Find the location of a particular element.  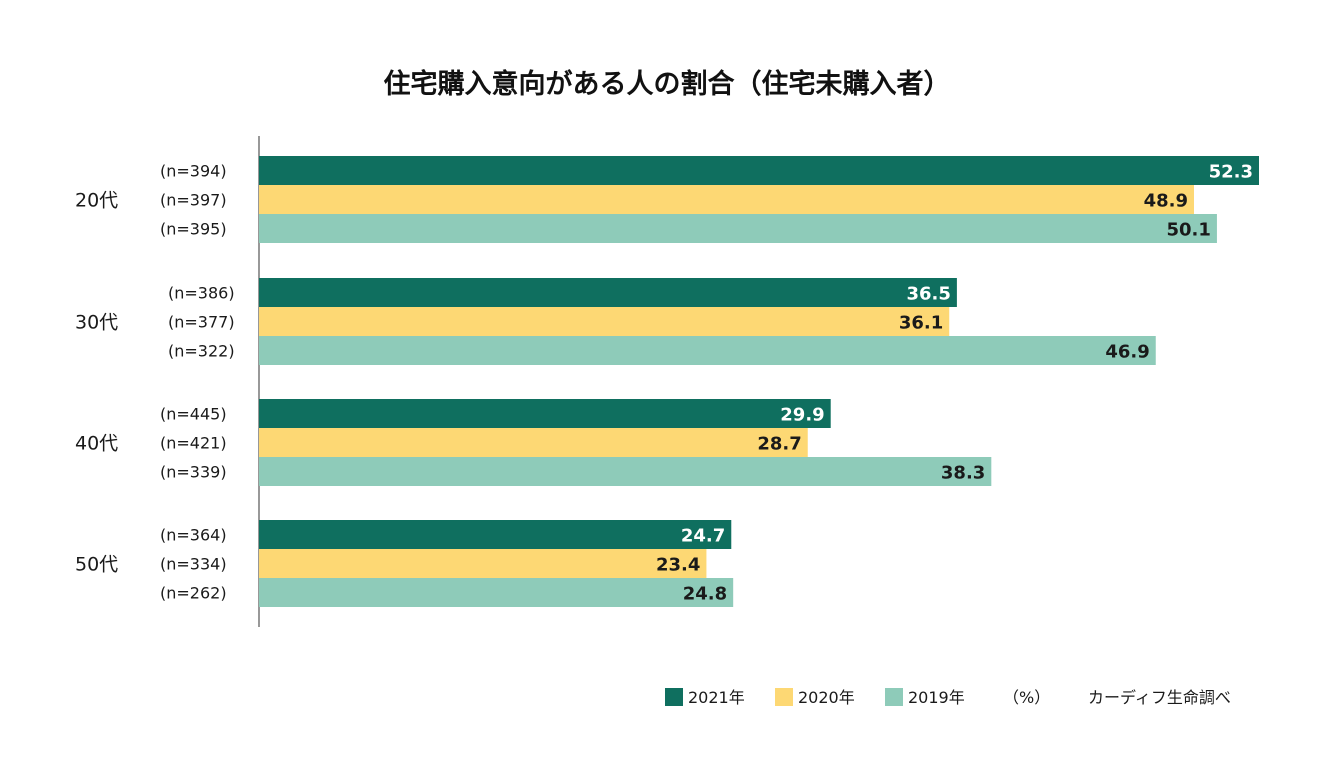

category-label: 20代 is located at coordinates (96, 201).